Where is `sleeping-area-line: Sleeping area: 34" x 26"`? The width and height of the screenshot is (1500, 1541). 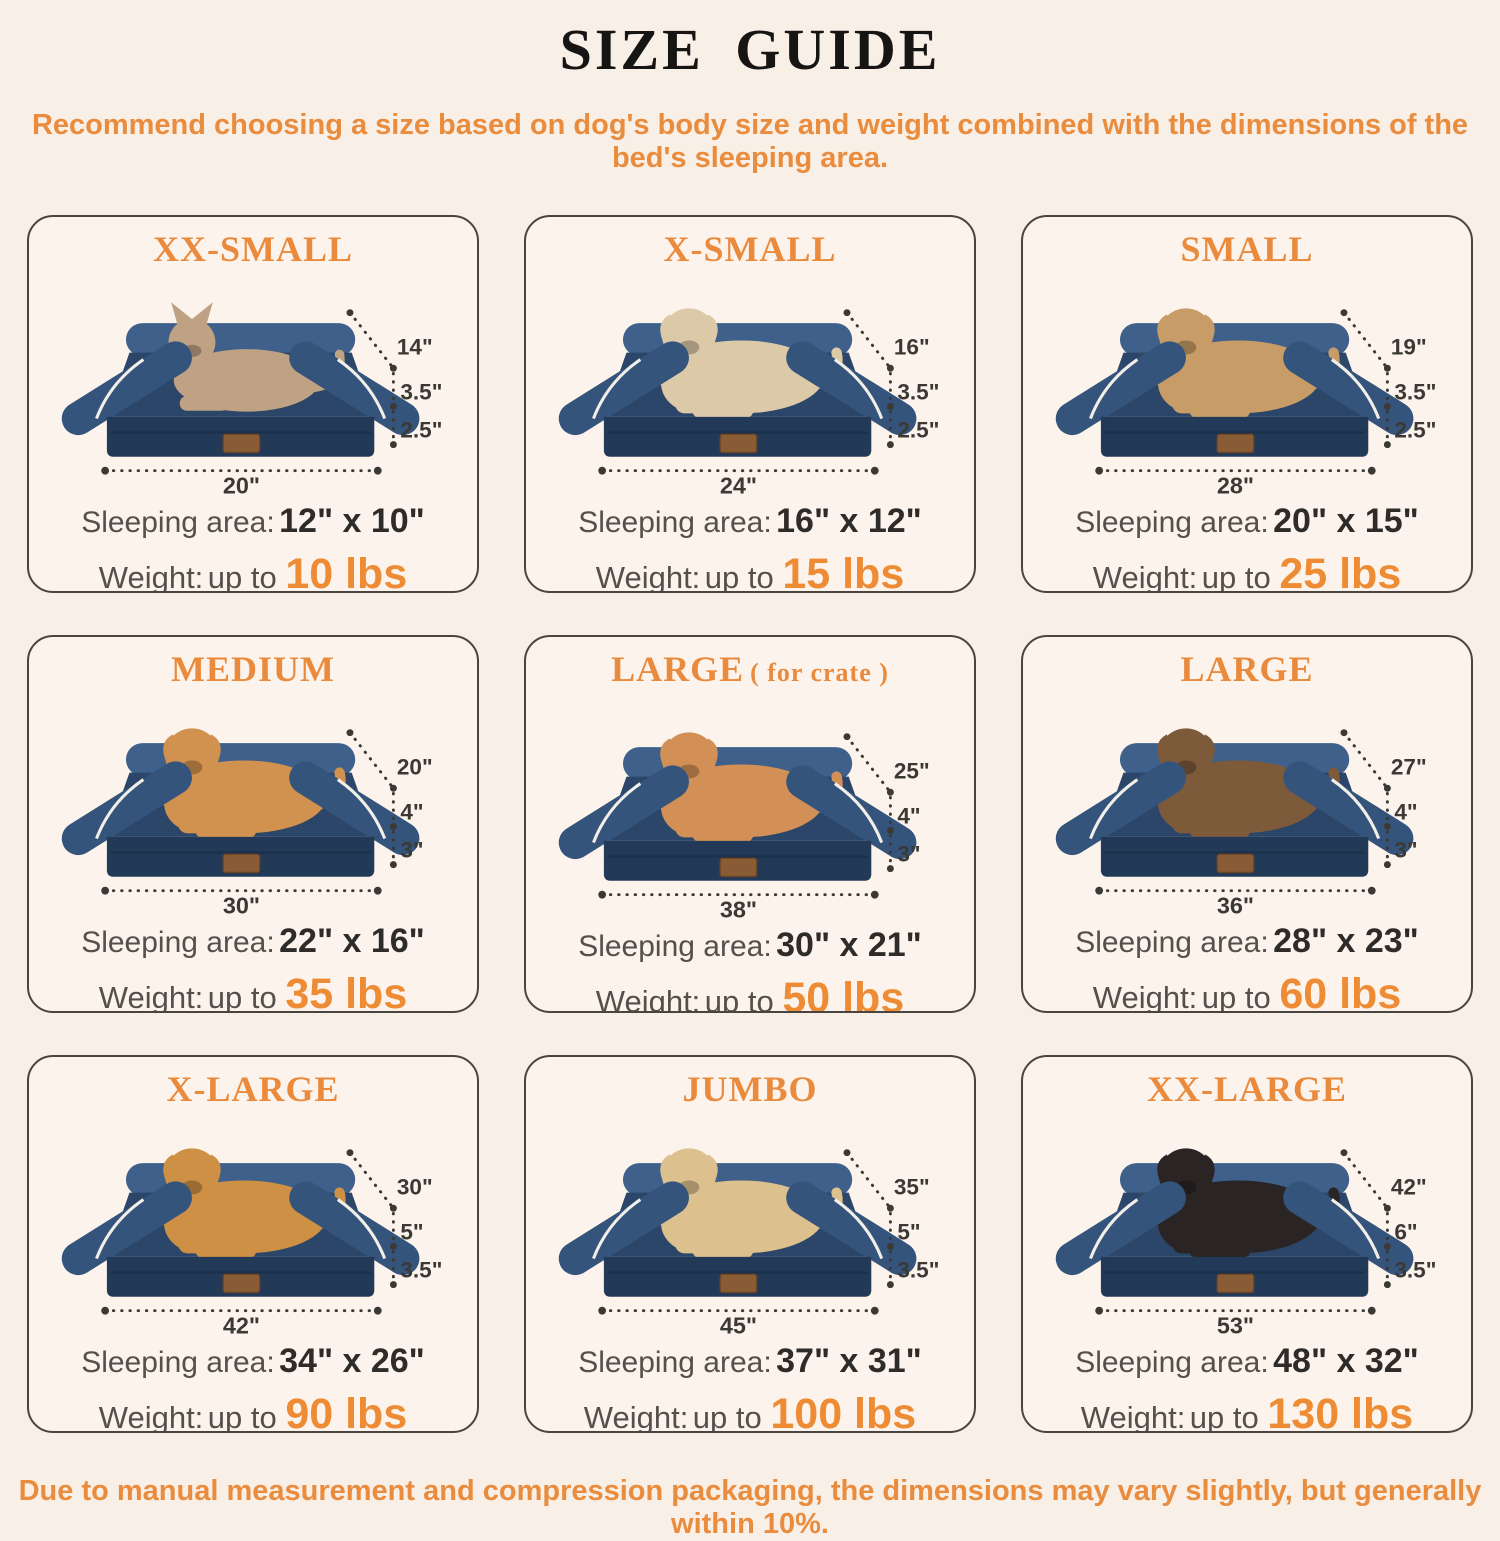
sleeping-area-line: Sleeping area: 34" x 26" is located at coordinates (253, 1364).